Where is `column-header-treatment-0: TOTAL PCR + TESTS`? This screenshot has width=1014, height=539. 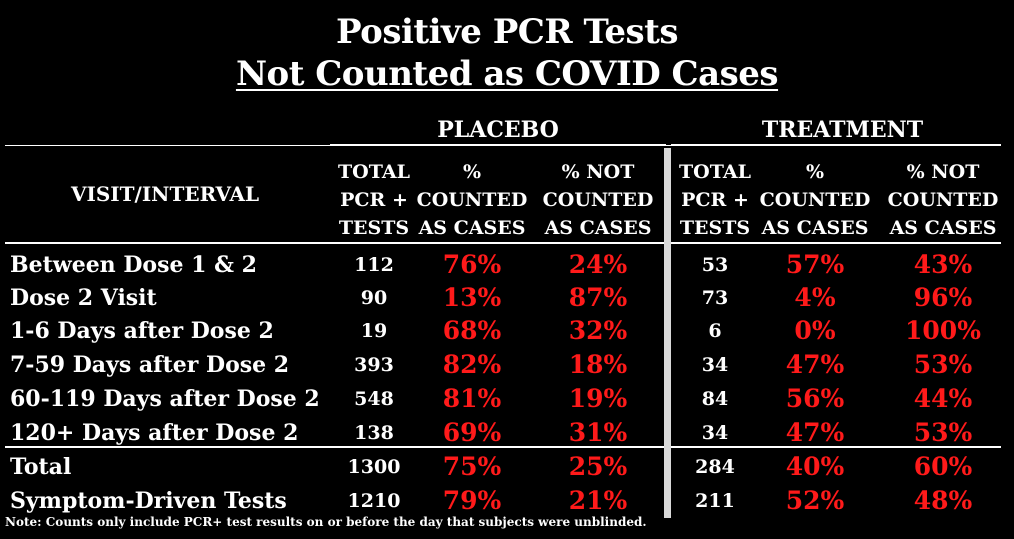 column-header-treatment-0: TOTAL PCR + TESTS is located at coordinates (715, 200).